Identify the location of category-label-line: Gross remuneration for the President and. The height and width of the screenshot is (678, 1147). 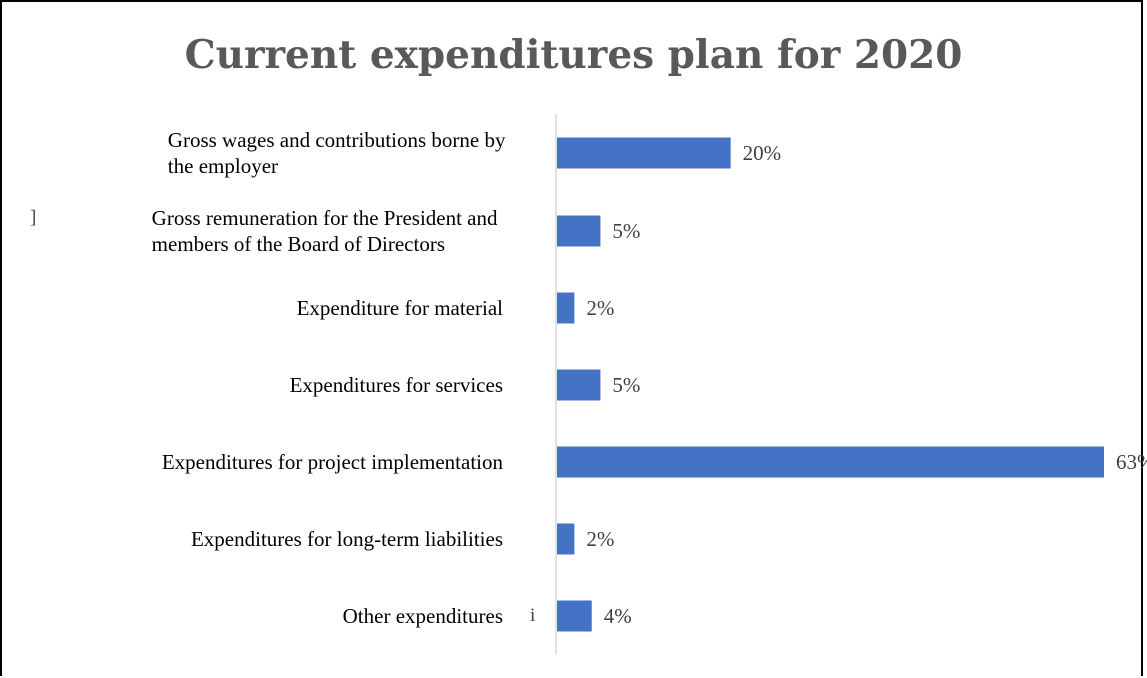
(325, 218).